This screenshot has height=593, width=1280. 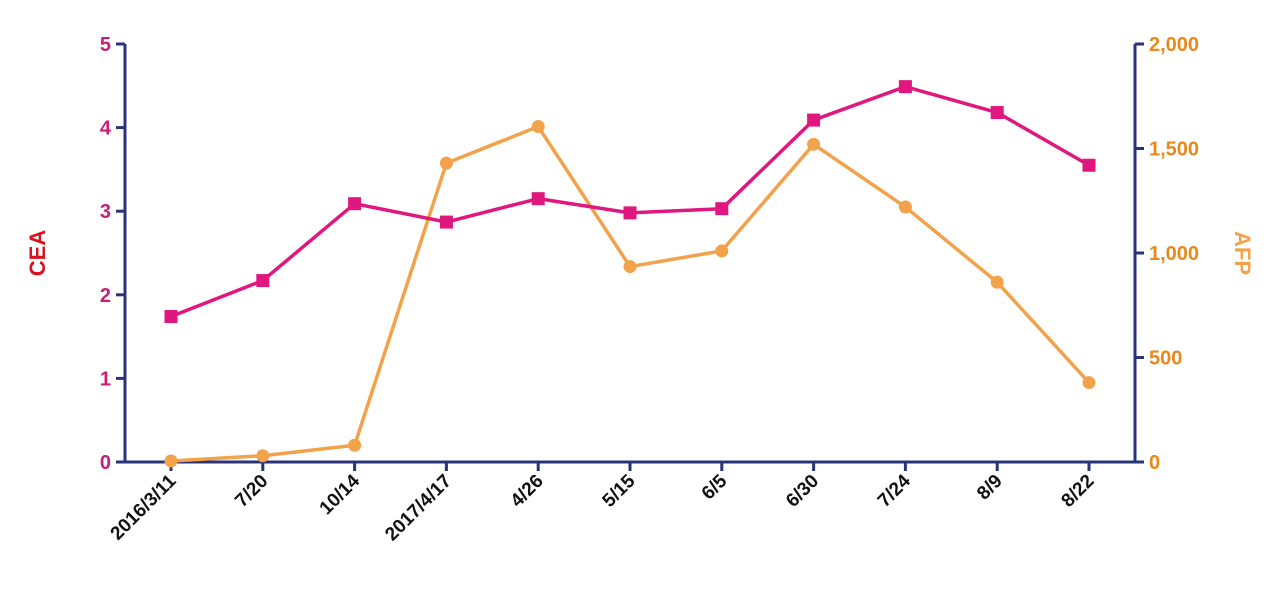 What do you see at coordinates (1165, 359) in the screenshot?
I see `right-tick-label: 500` at bounding box center [1165, 359].